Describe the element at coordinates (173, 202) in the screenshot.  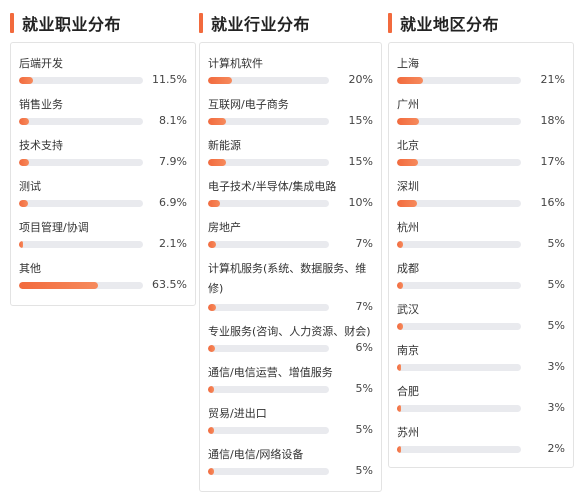
I see `item-percent: 6.9%` at that location.